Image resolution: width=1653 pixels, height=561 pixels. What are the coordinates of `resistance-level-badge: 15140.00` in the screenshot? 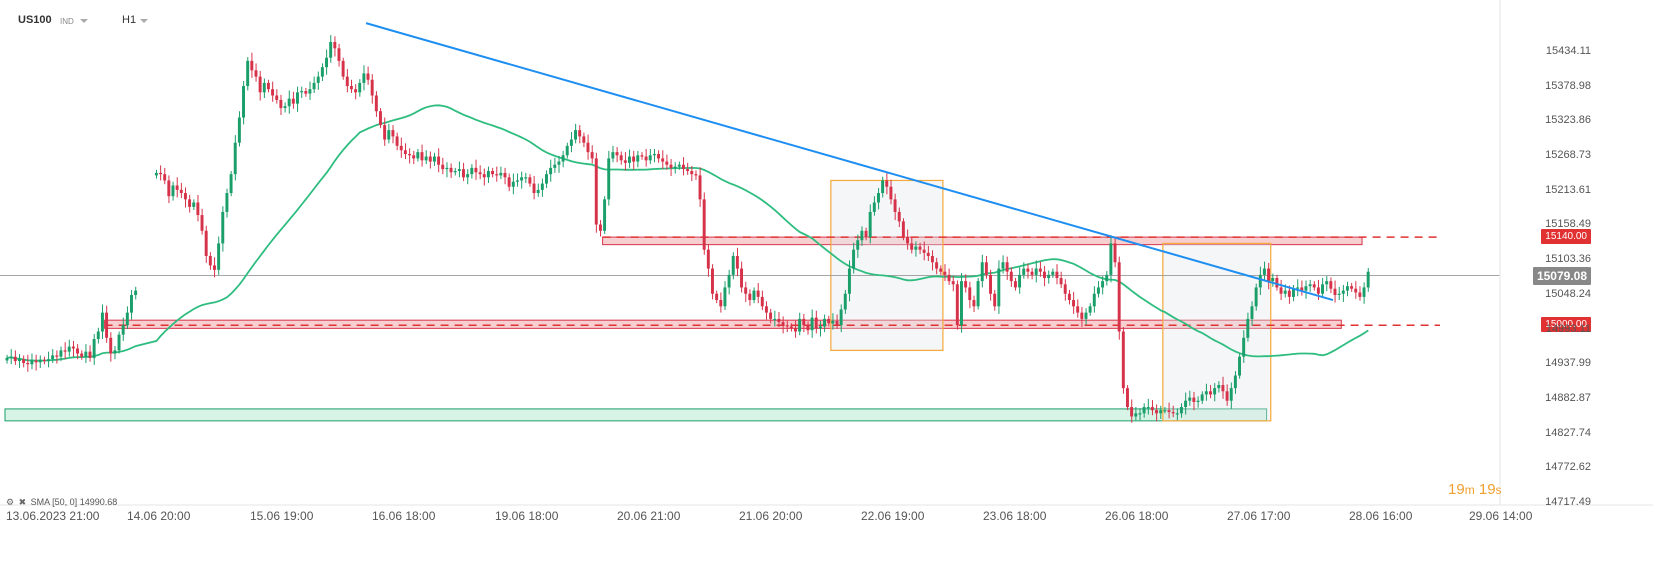 It's located at (1566, 237).